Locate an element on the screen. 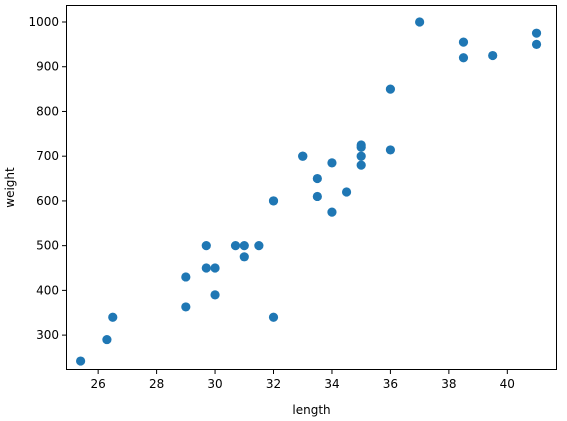  x-tick-label: 38 is located at coordinates (448, 384).